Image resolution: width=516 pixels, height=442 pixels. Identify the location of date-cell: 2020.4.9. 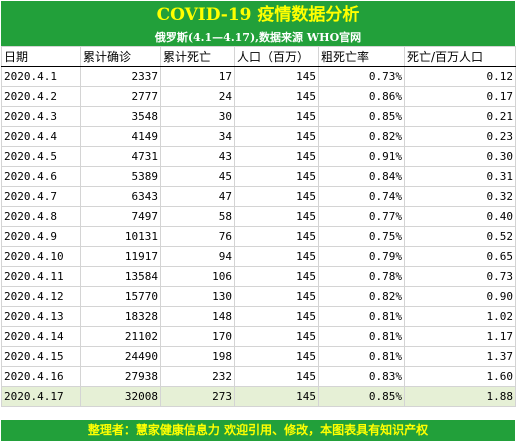
(41, 236).